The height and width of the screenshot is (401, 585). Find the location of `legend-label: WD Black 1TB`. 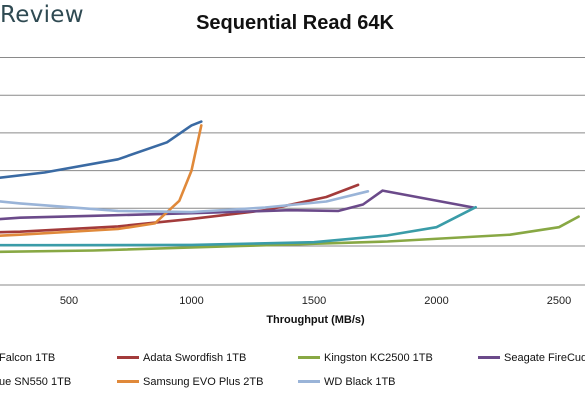

legend-label: WD Black 1TB is located at coordinates (360, 382).